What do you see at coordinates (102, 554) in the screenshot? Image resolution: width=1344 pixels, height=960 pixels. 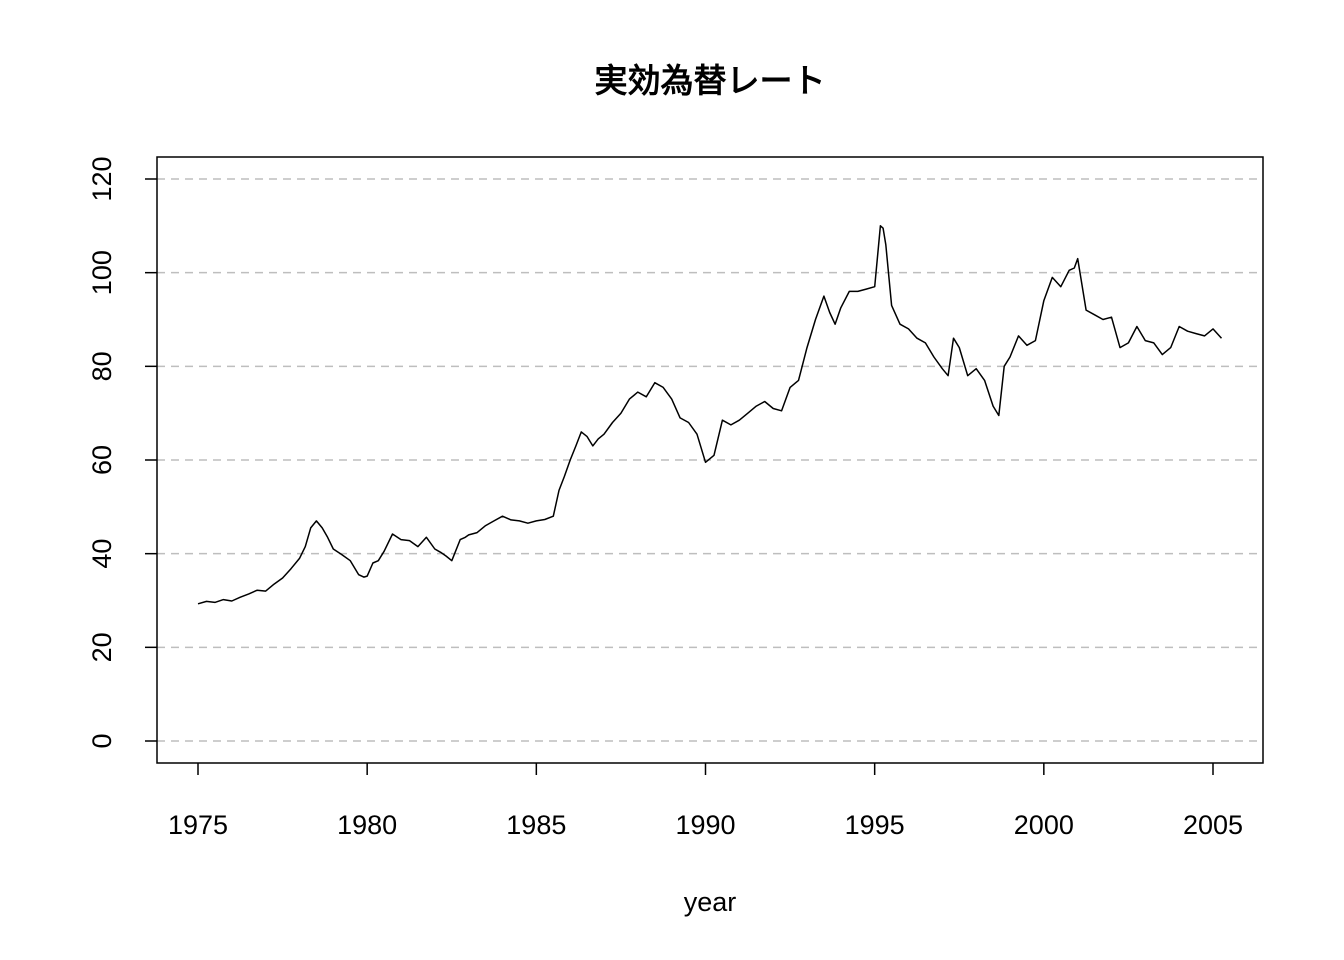 I see `y-tick-label: 40` at bounding box center [102, 554].